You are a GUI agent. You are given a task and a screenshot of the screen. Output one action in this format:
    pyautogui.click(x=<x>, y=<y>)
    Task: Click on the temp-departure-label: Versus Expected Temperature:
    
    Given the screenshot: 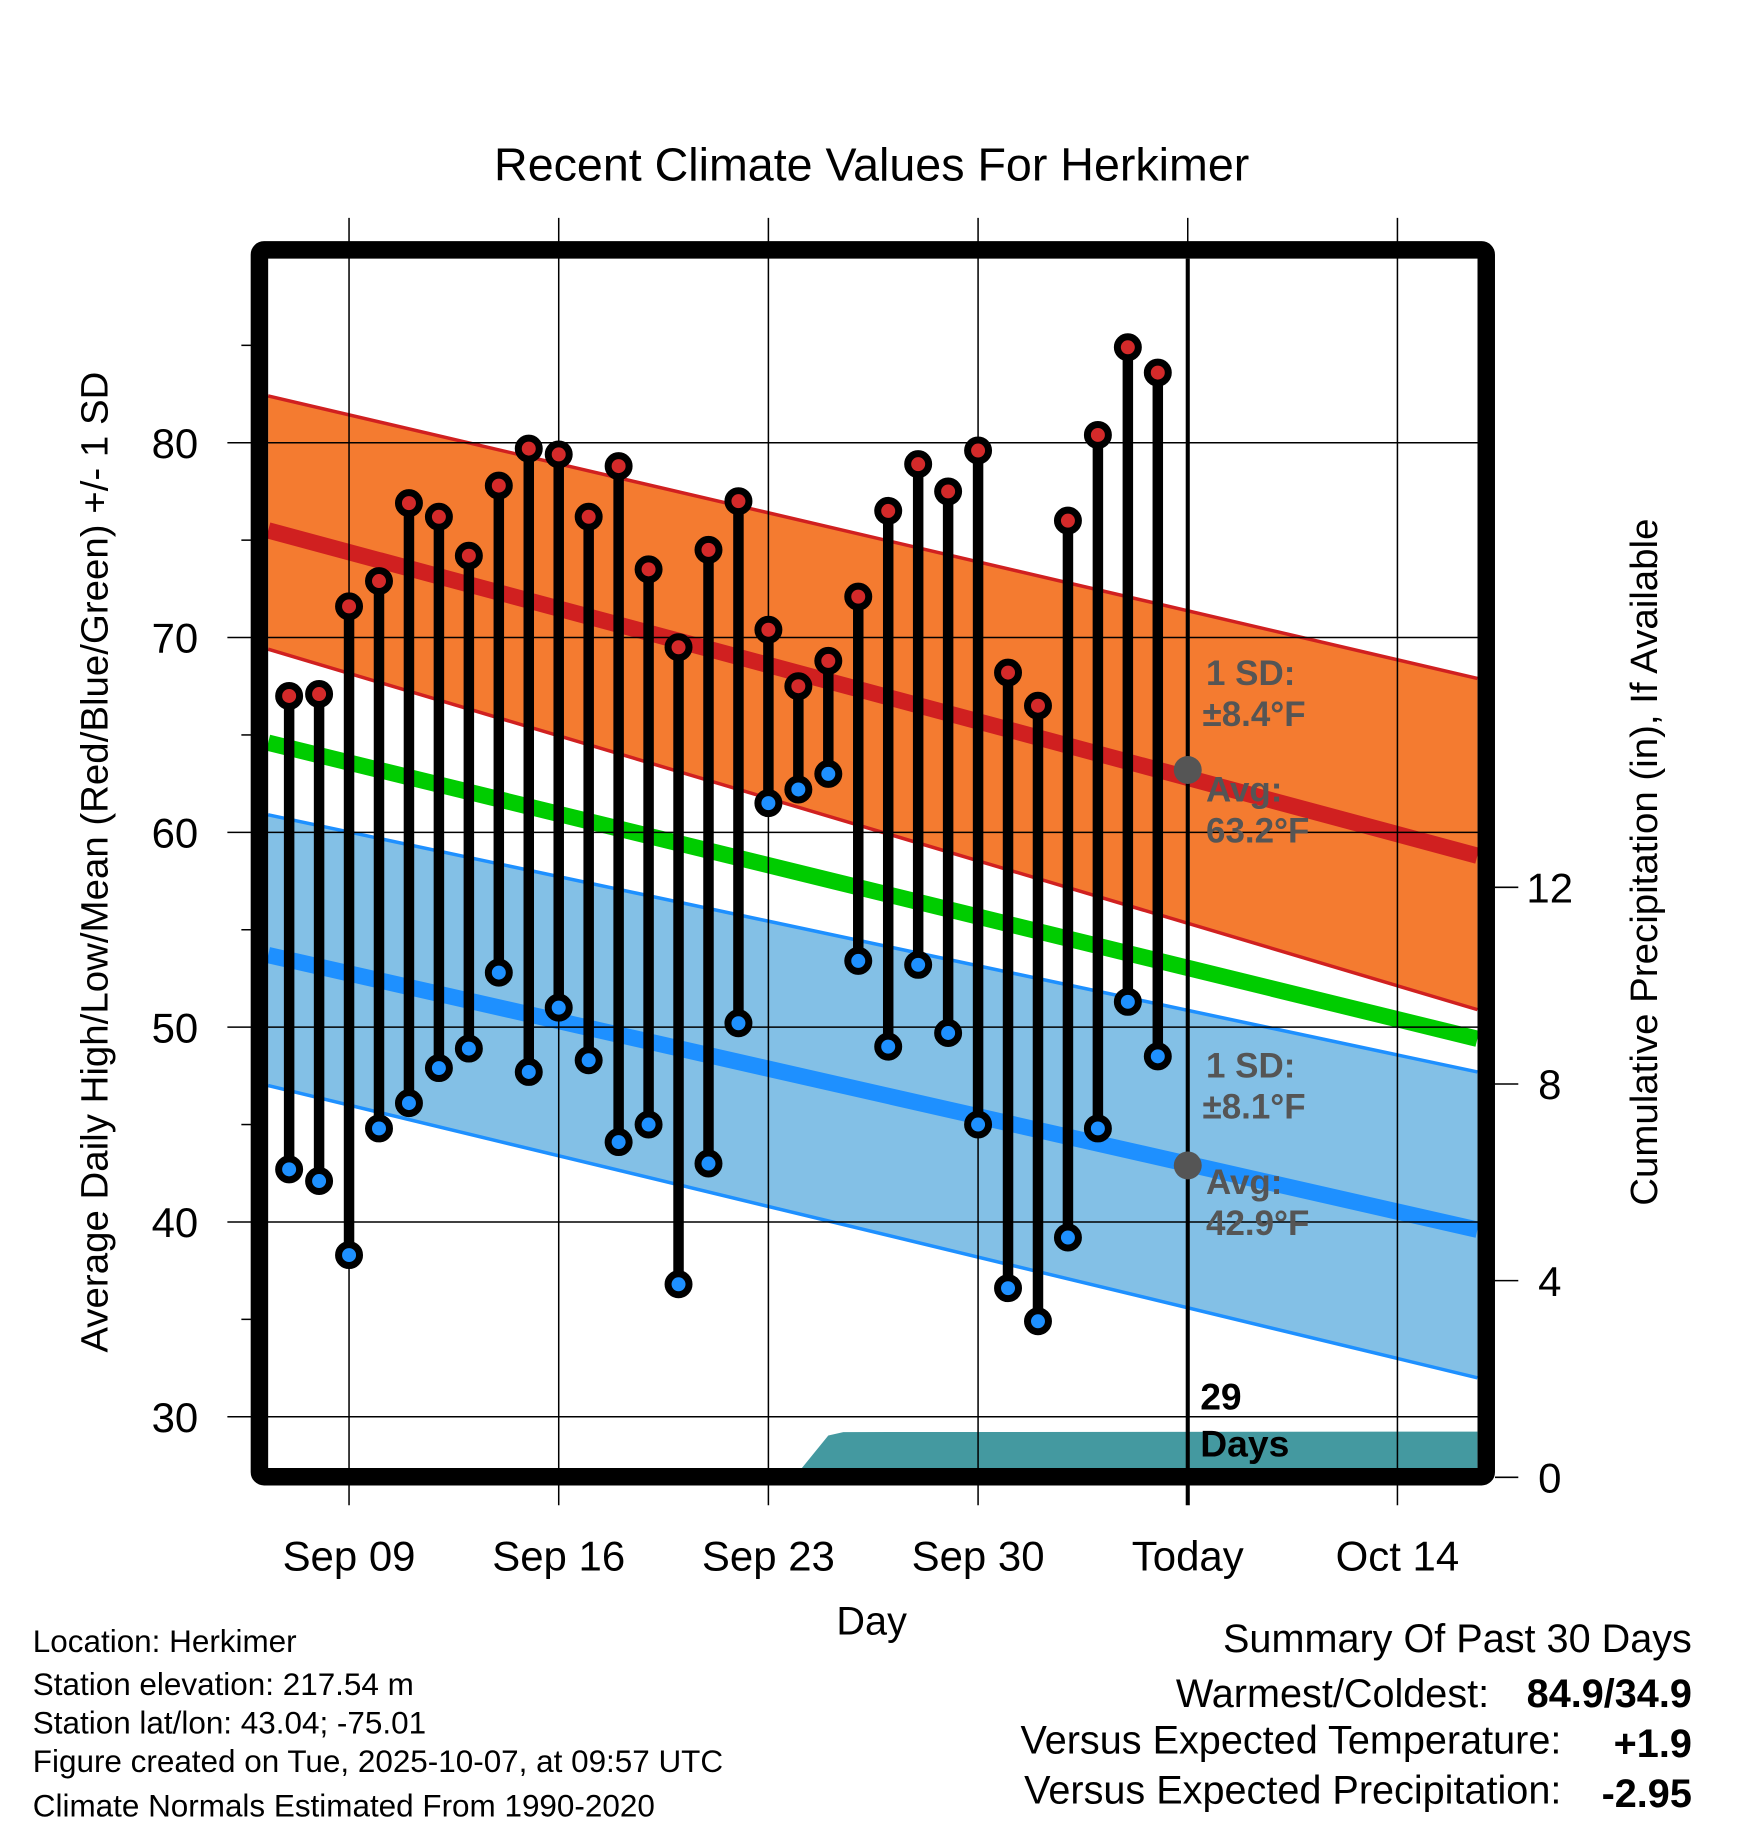 What is the action you would take?
    pyautogui.click(x=1290, y=1740)
    